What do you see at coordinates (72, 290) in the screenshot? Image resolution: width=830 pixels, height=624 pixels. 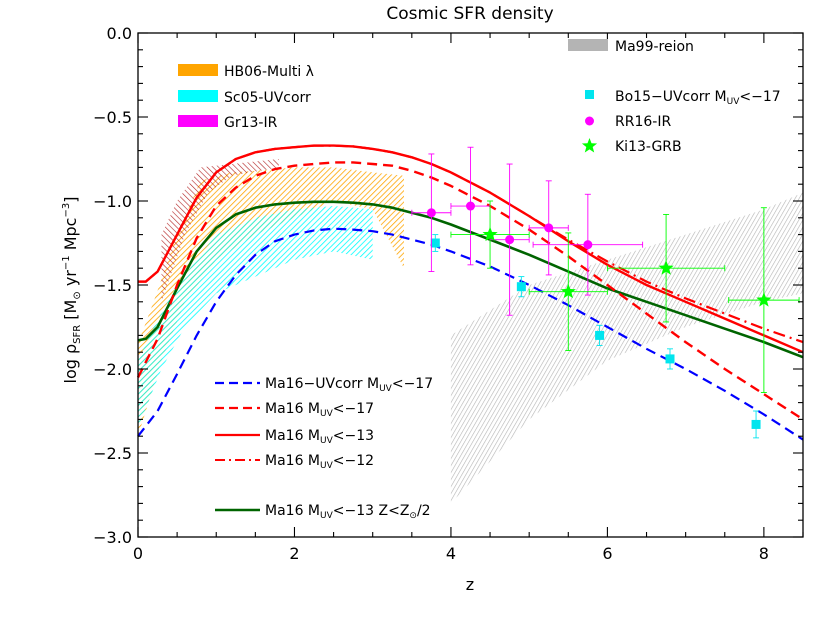 I see `y-axis-label: log ρSFR [M⊙ yr−1 Mpc−3]` at bounding box center [72, 290].